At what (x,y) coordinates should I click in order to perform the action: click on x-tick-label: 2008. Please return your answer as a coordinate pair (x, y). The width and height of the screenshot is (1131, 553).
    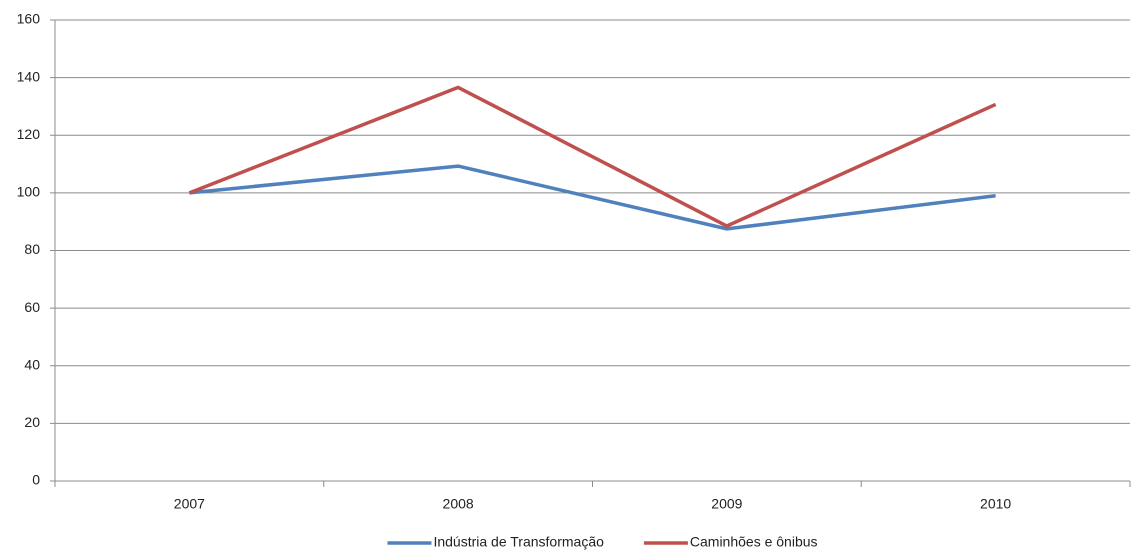
    Looking at the image, I should click on (458, 504).